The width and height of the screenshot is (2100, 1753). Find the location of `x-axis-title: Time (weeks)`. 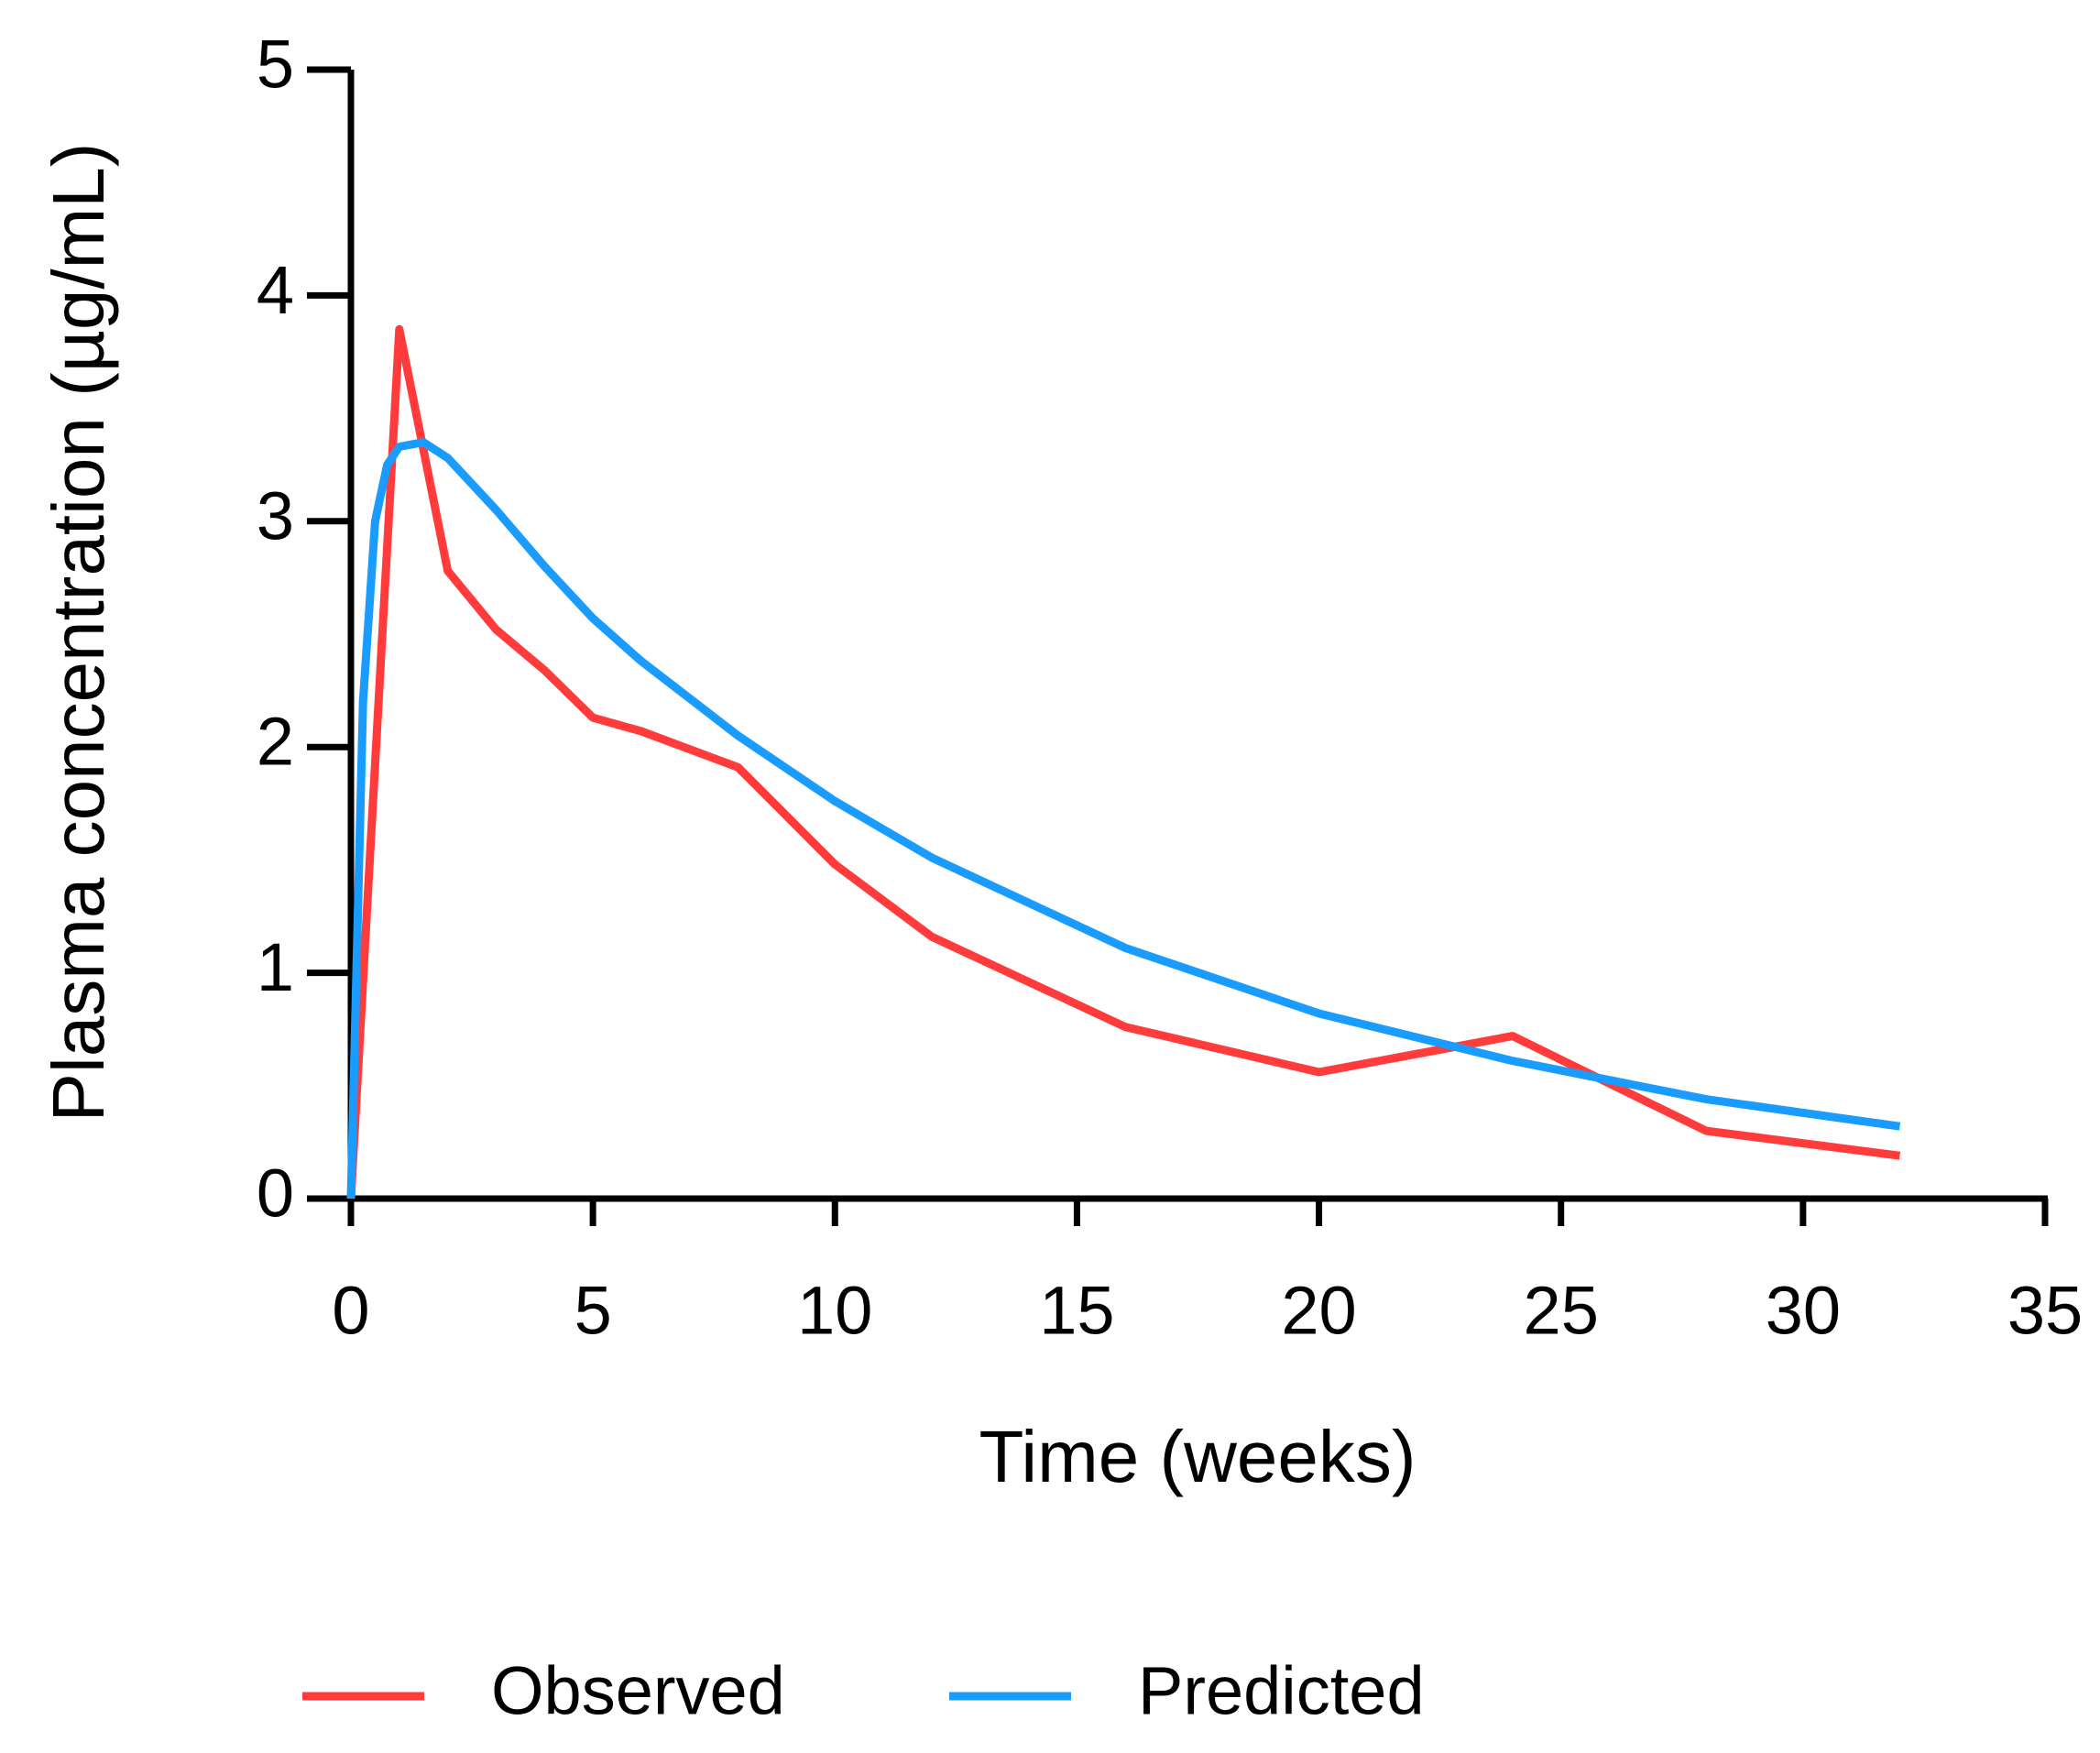

x-axis-title: Time (weeks) is located at coordinates (1197, 1456).